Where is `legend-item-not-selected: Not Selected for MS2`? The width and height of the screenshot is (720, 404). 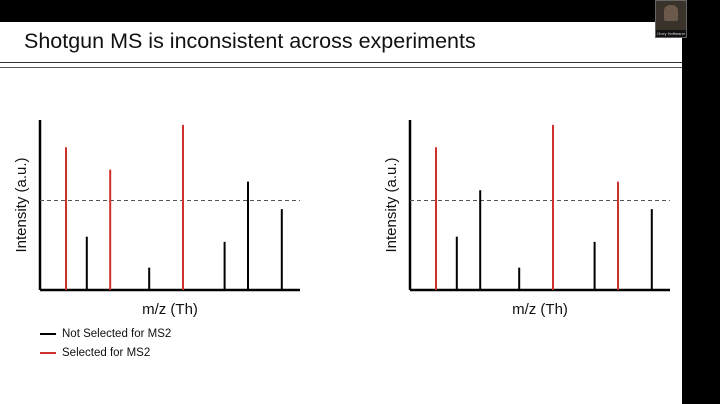
legend-item-not-selected: Not Selected for MS2 is located at coordinates (105, 333).